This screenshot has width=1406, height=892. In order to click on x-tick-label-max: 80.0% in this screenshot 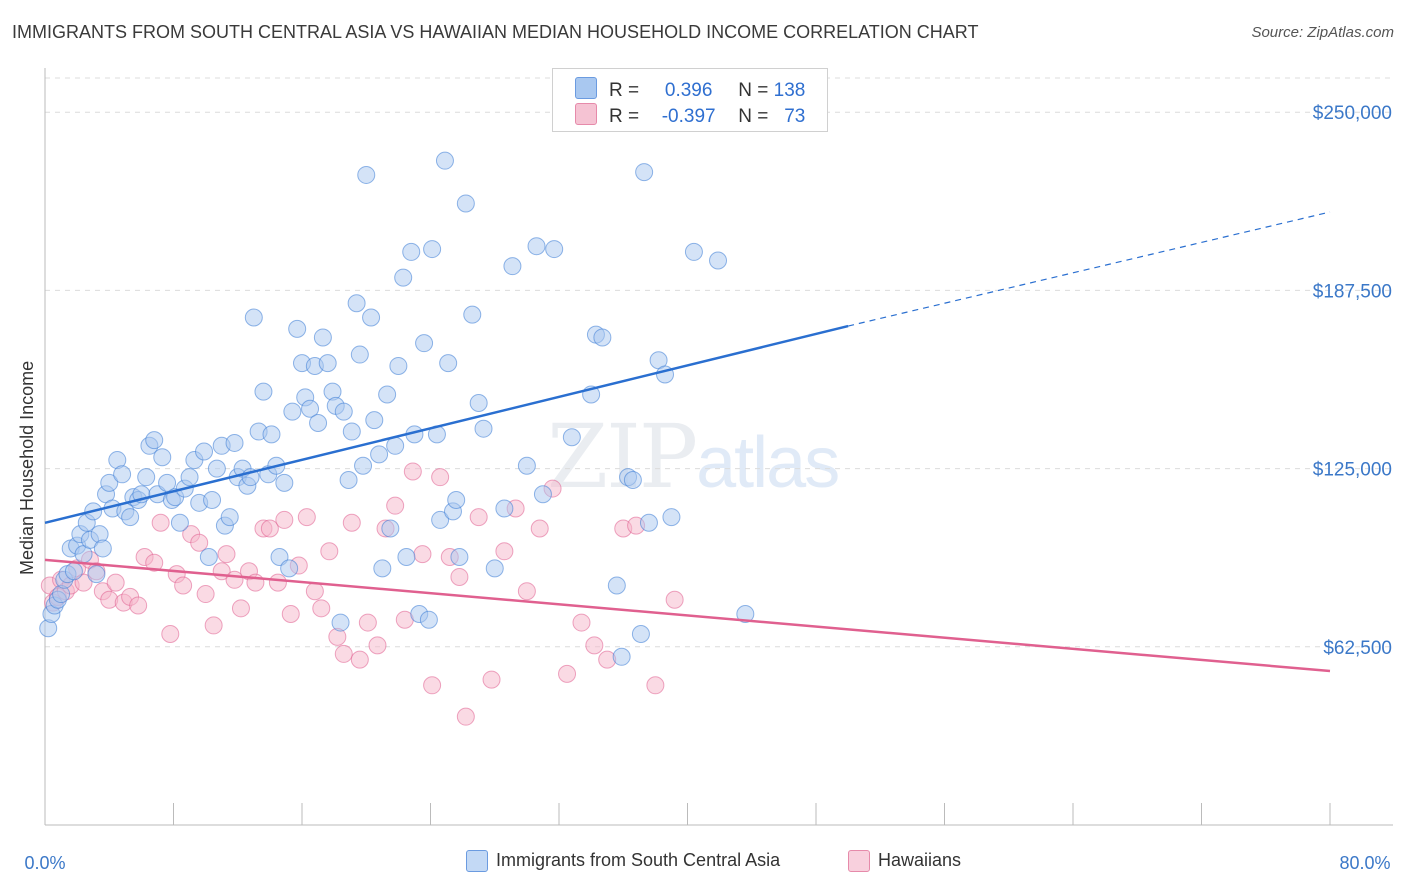, I will do `click(1364, 863)`.